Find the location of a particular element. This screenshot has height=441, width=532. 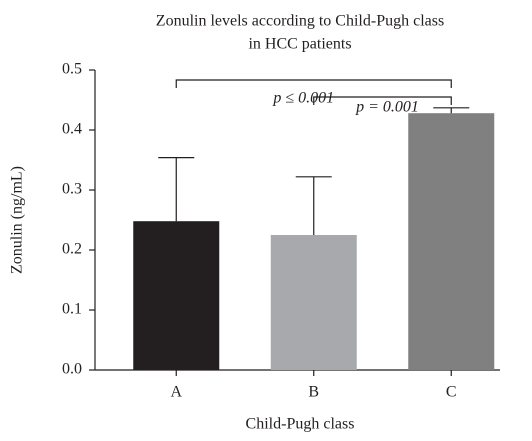

x-tick-label: C is located at coordinates (451, 392).